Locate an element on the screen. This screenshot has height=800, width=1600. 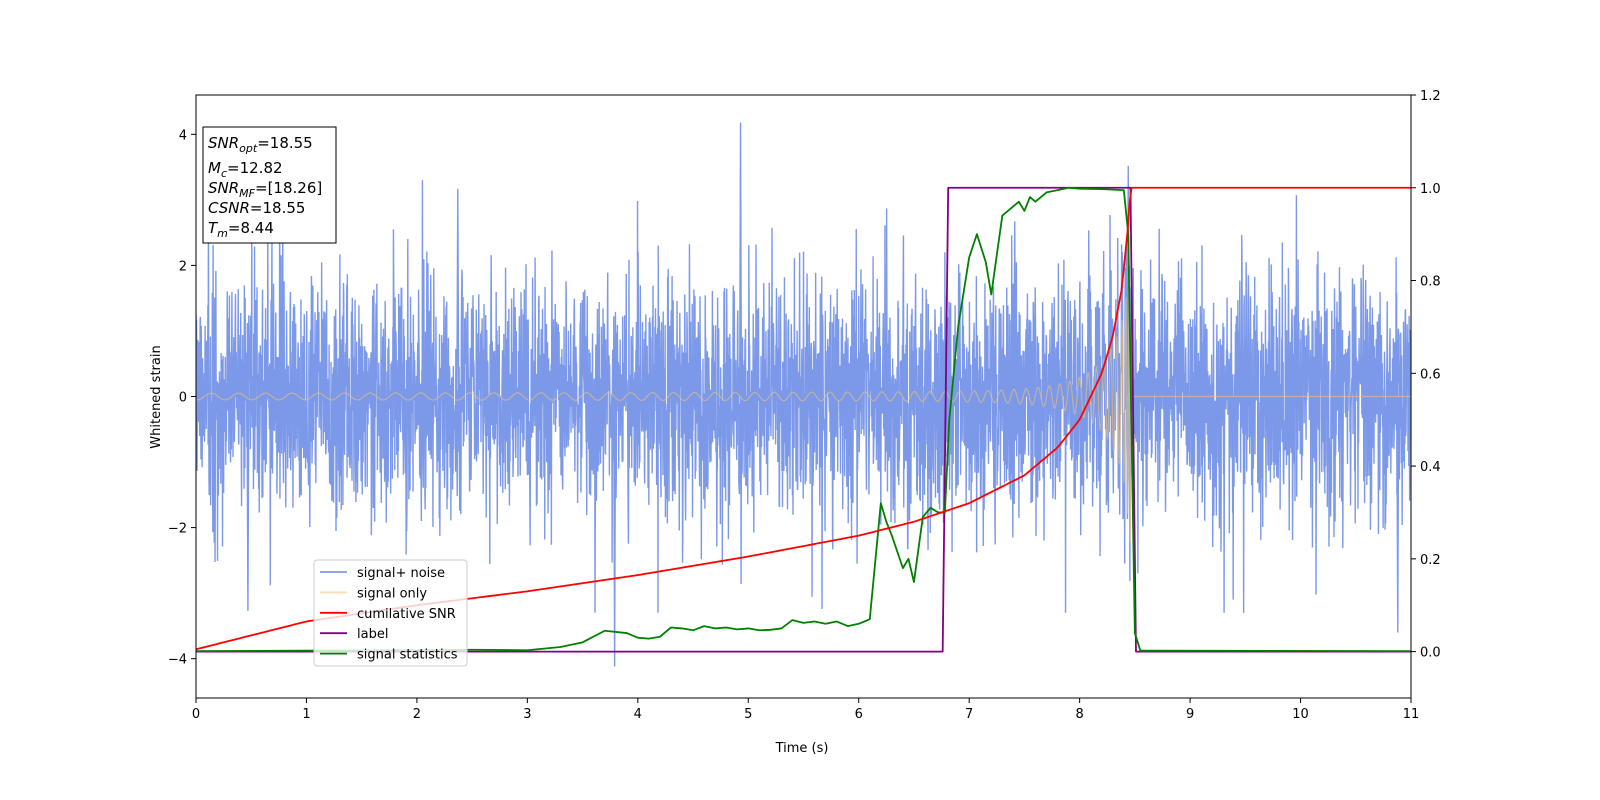
info-box-line: SNRMF=[18.26] is located at coordinates (265, 189).